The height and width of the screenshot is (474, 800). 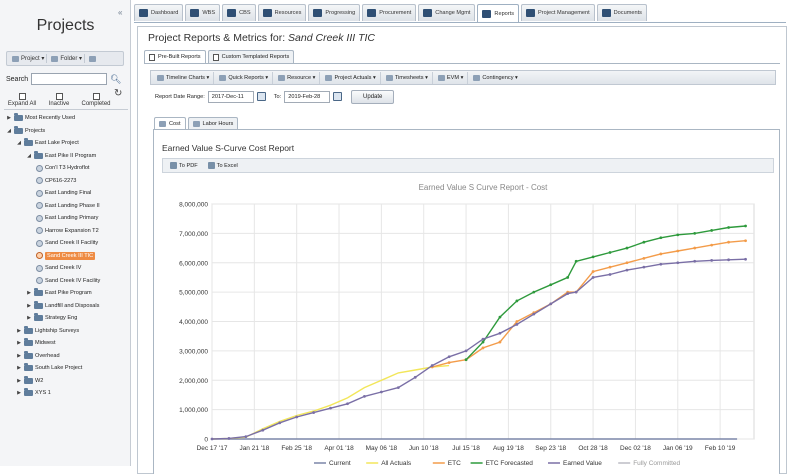 I want to click on update-button: Update, so click(x=373, y=96).